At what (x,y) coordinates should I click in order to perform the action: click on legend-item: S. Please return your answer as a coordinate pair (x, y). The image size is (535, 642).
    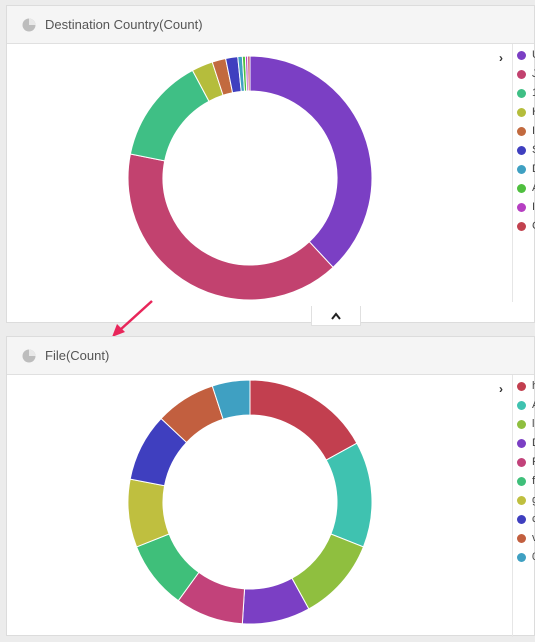
    Looking at the image, I should click on (526, 150).